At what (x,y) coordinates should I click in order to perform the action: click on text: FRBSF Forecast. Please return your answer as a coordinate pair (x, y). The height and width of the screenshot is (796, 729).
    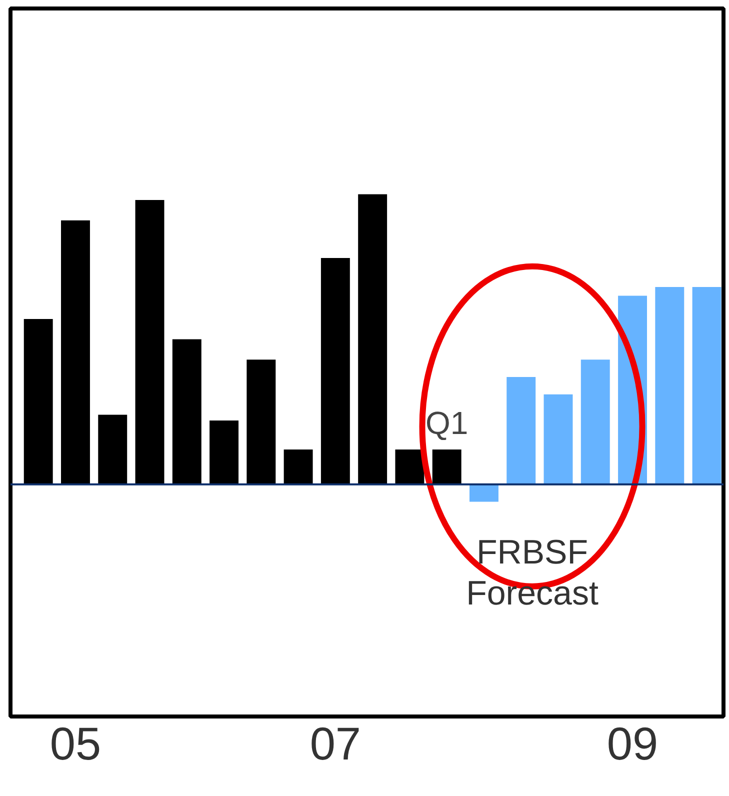
    Looking at the image, I should click on (532, 573).